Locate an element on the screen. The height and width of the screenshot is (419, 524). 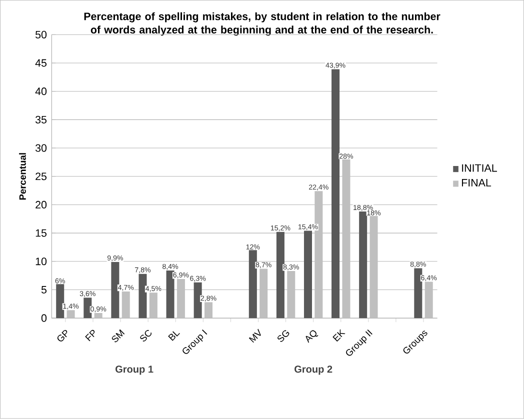
x-tick-label: SM is located at coordinates (118, 335).